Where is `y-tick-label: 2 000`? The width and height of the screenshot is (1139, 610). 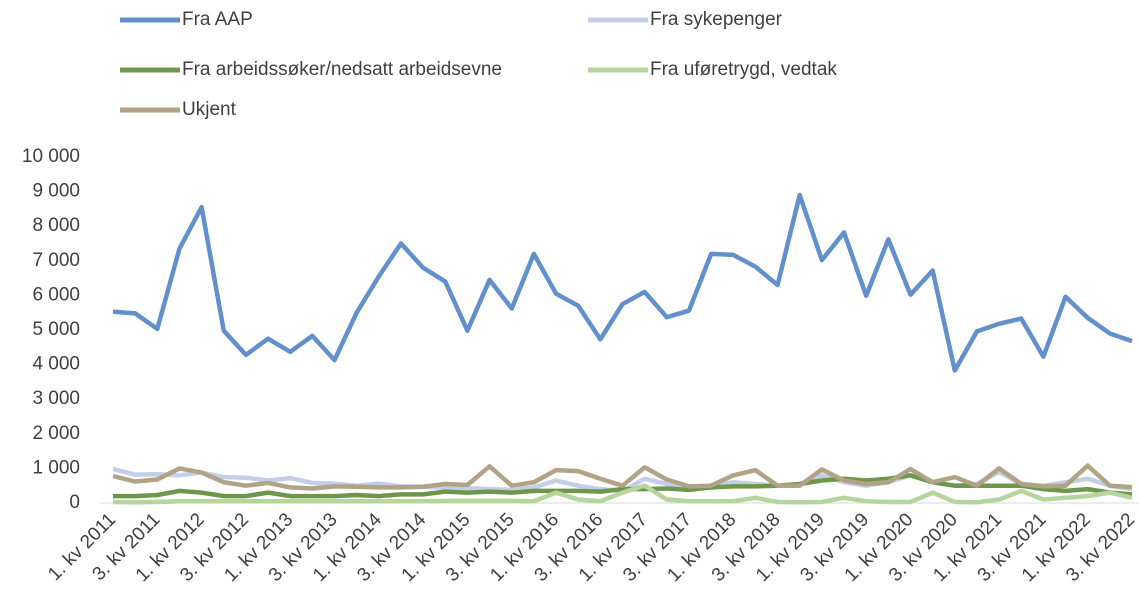 y-tick-label: 2 000 is located at coordinates (56, 433).